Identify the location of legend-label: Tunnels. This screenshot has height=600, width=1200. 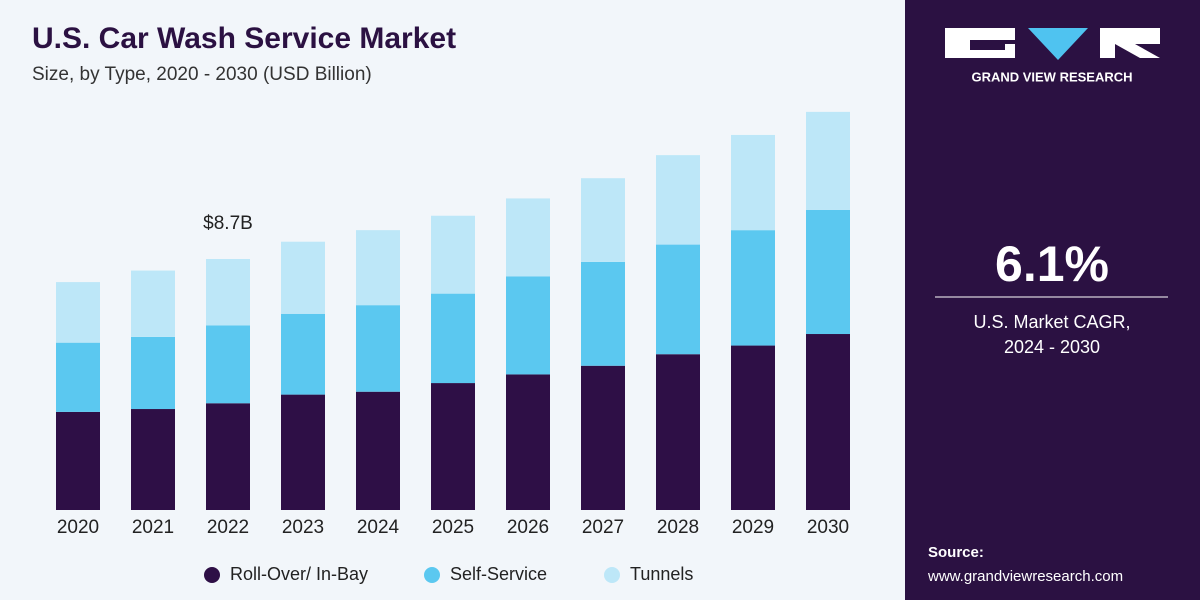
(661, 574).